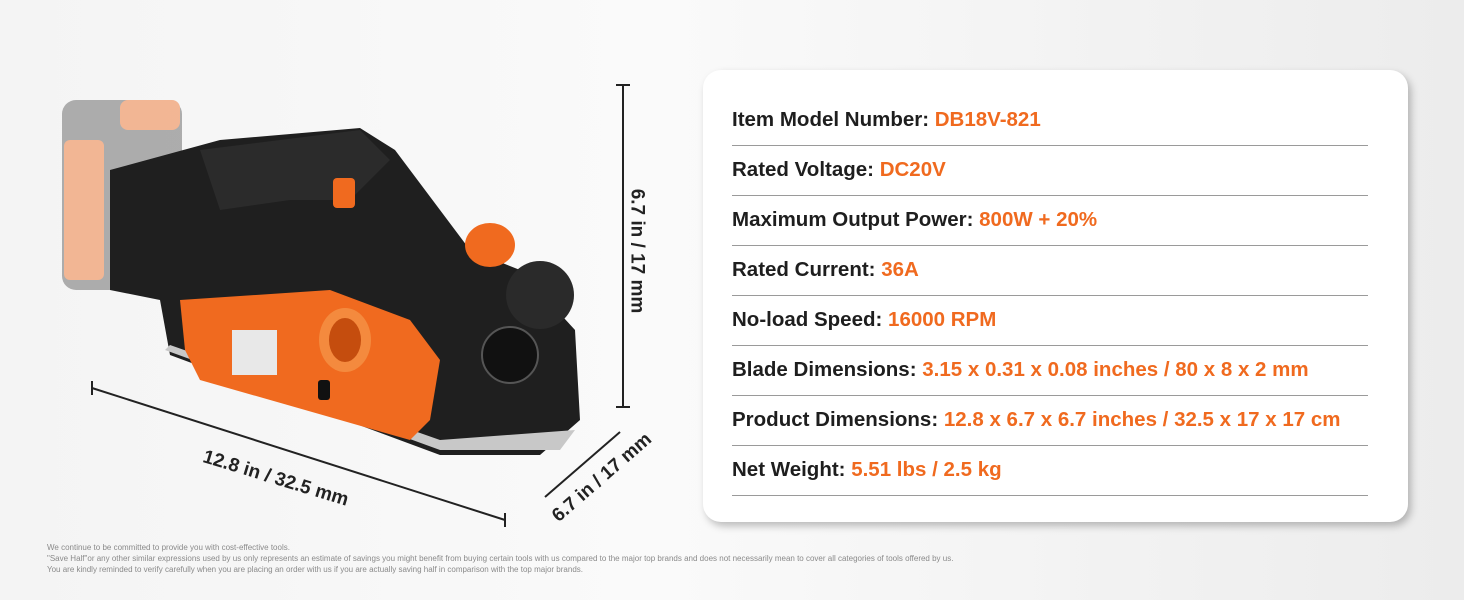 The width and height of the screenshot is (1464, 600). I want to click on spec-label: Rated Current:, so click(807, 269).